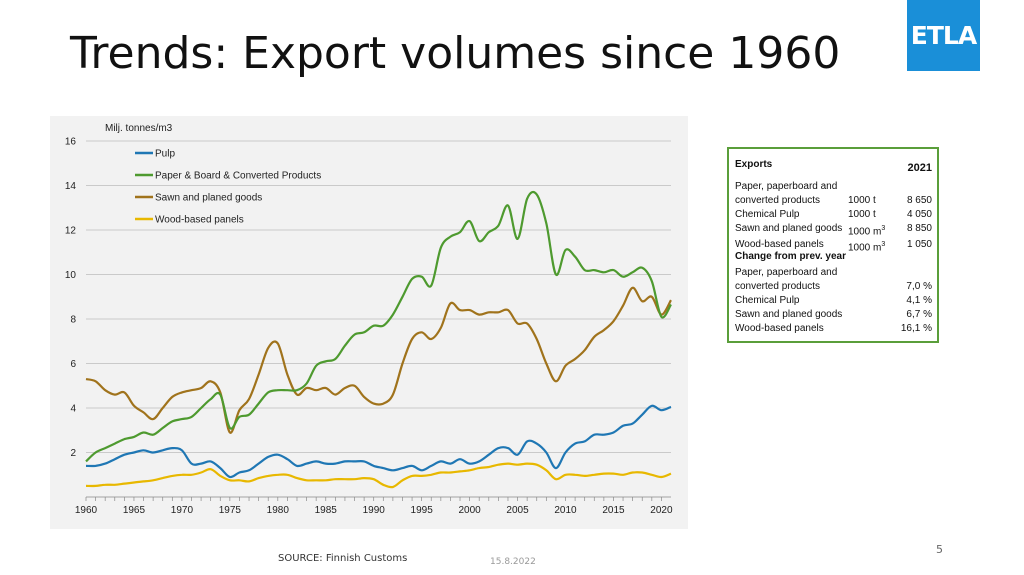  What do you see at coordinates (919, 168) in the screenshot?
I see `table-header-year: 2021` at bounding box center [919, 168].